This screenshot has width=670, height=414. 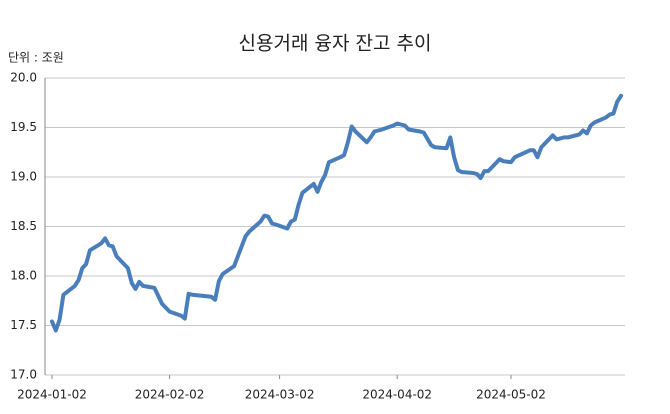 I want to click on y-tick-label: 19.0, so click(x=23, y=177).